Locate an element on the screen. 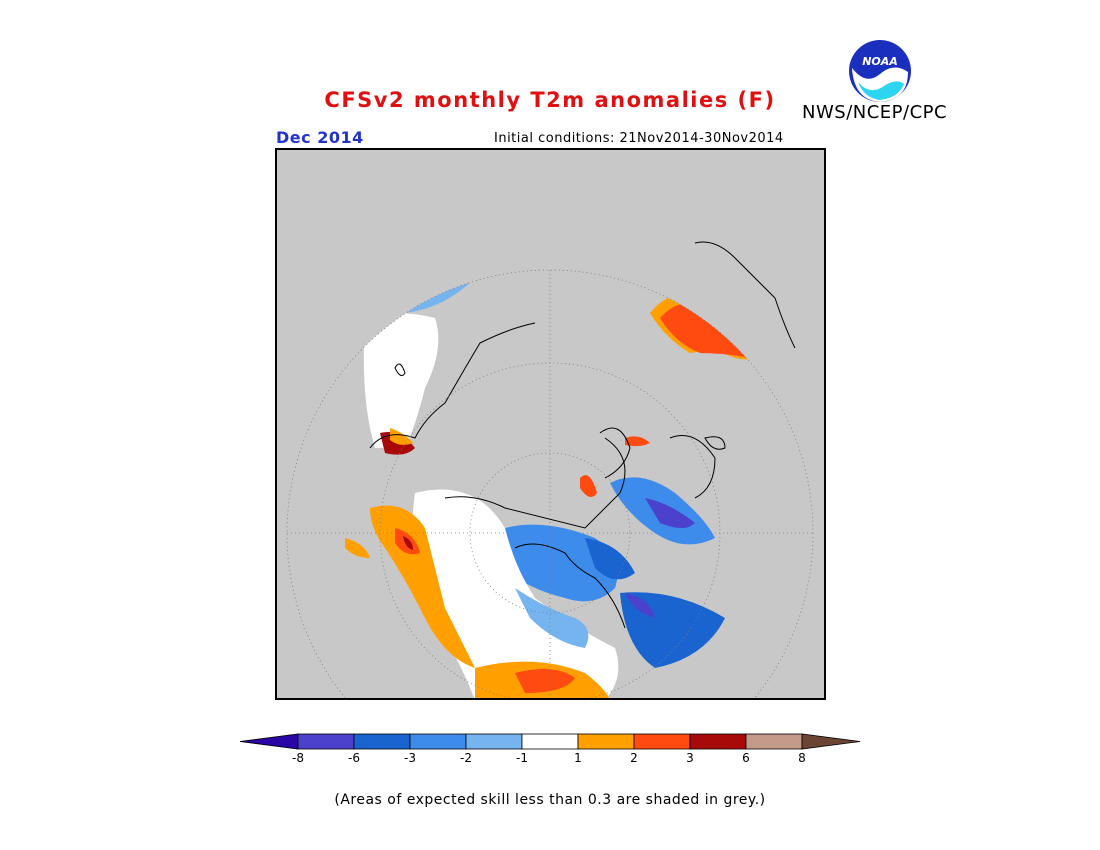  color-legend: -8 -6 -3 -2 -1 1 2 3 6 8 is located at coordinates (550, 749).